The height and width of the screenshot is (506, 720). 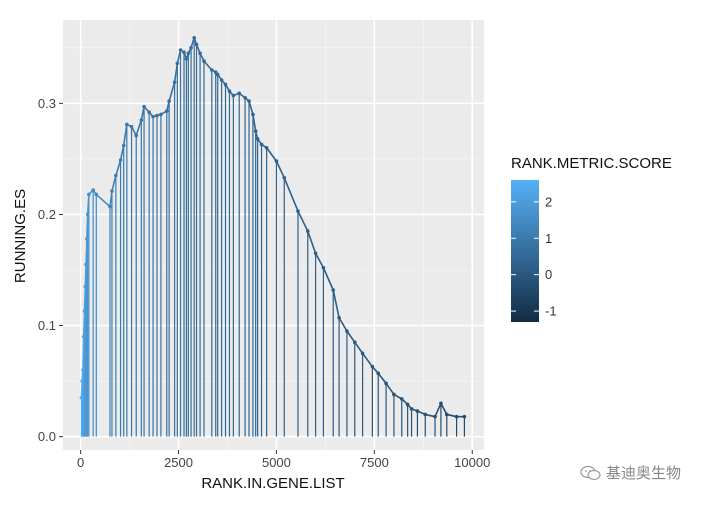 I want to click on watermark: 基迪奥生物, so click(x=630, y=472).